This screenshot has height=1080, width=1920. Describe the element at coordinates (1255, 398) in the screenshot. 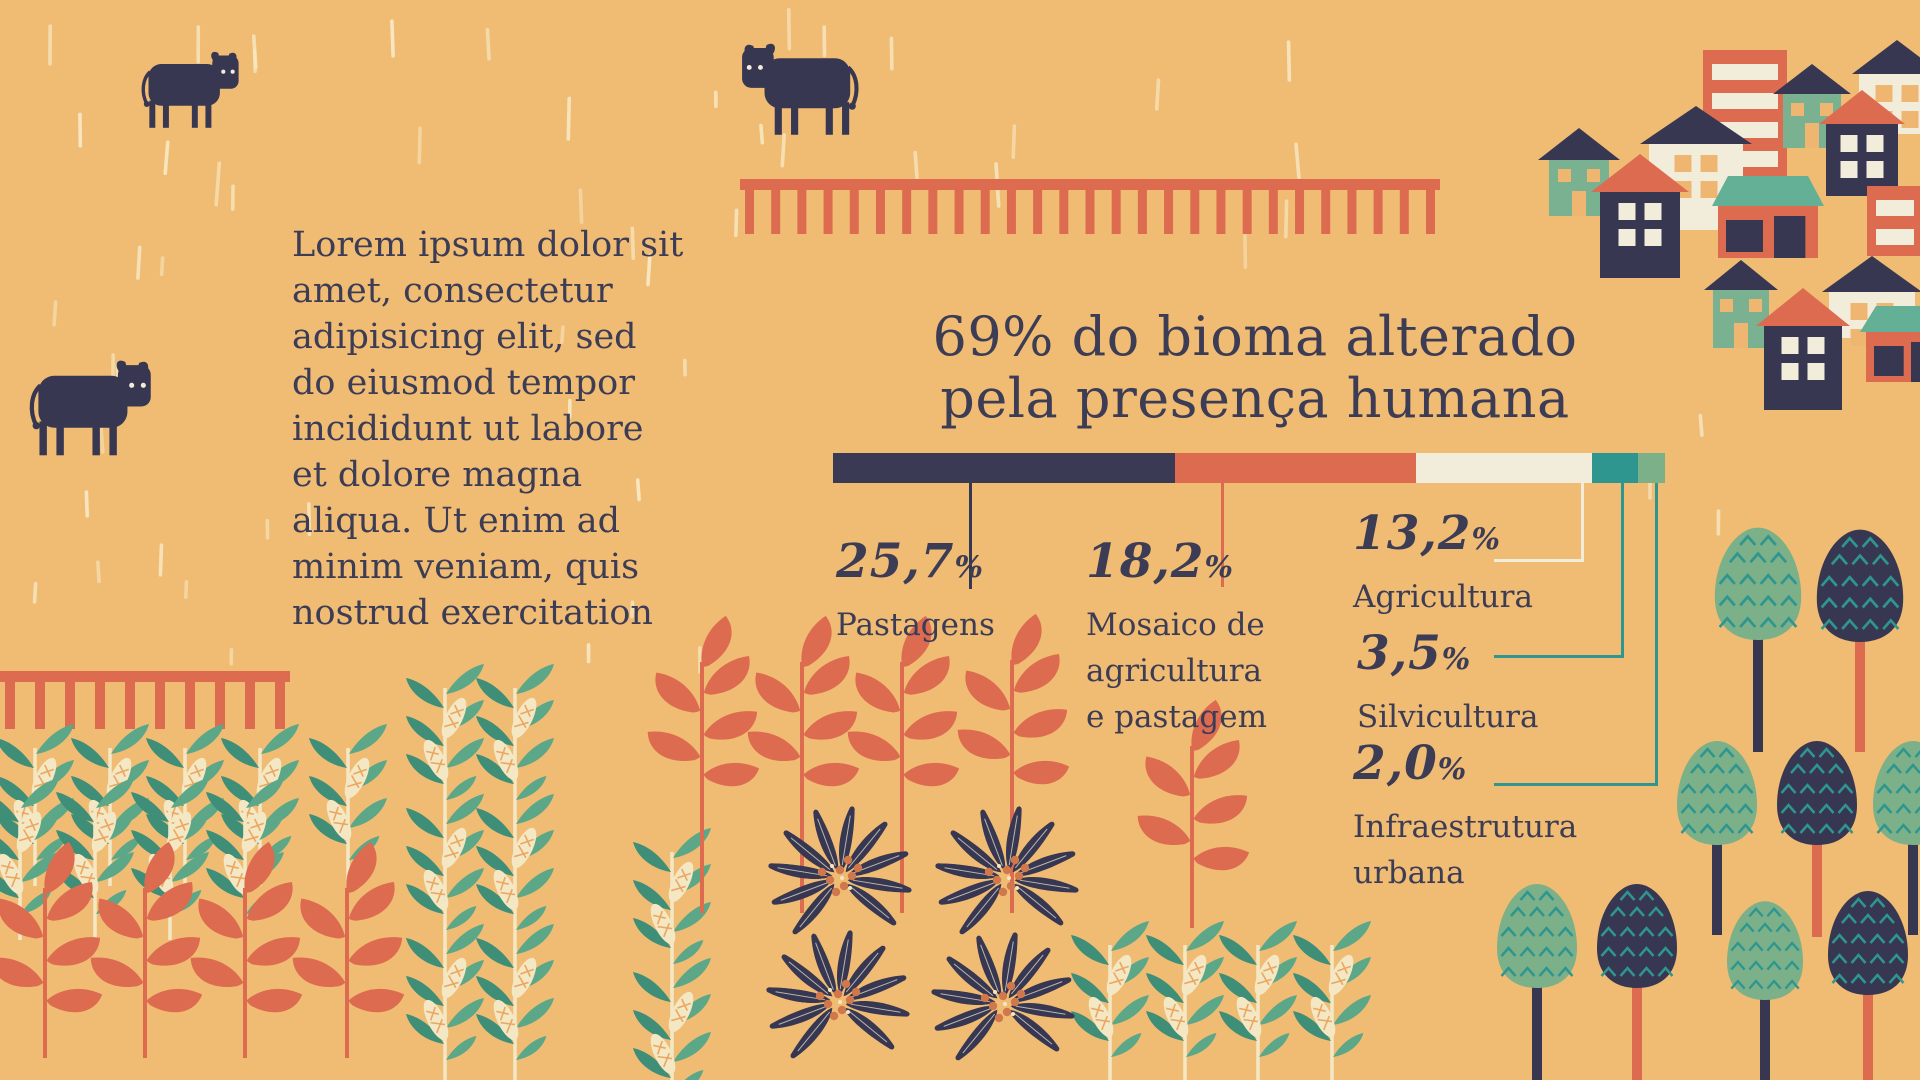

I see `page-title-line2: pela presença humana` at that location.